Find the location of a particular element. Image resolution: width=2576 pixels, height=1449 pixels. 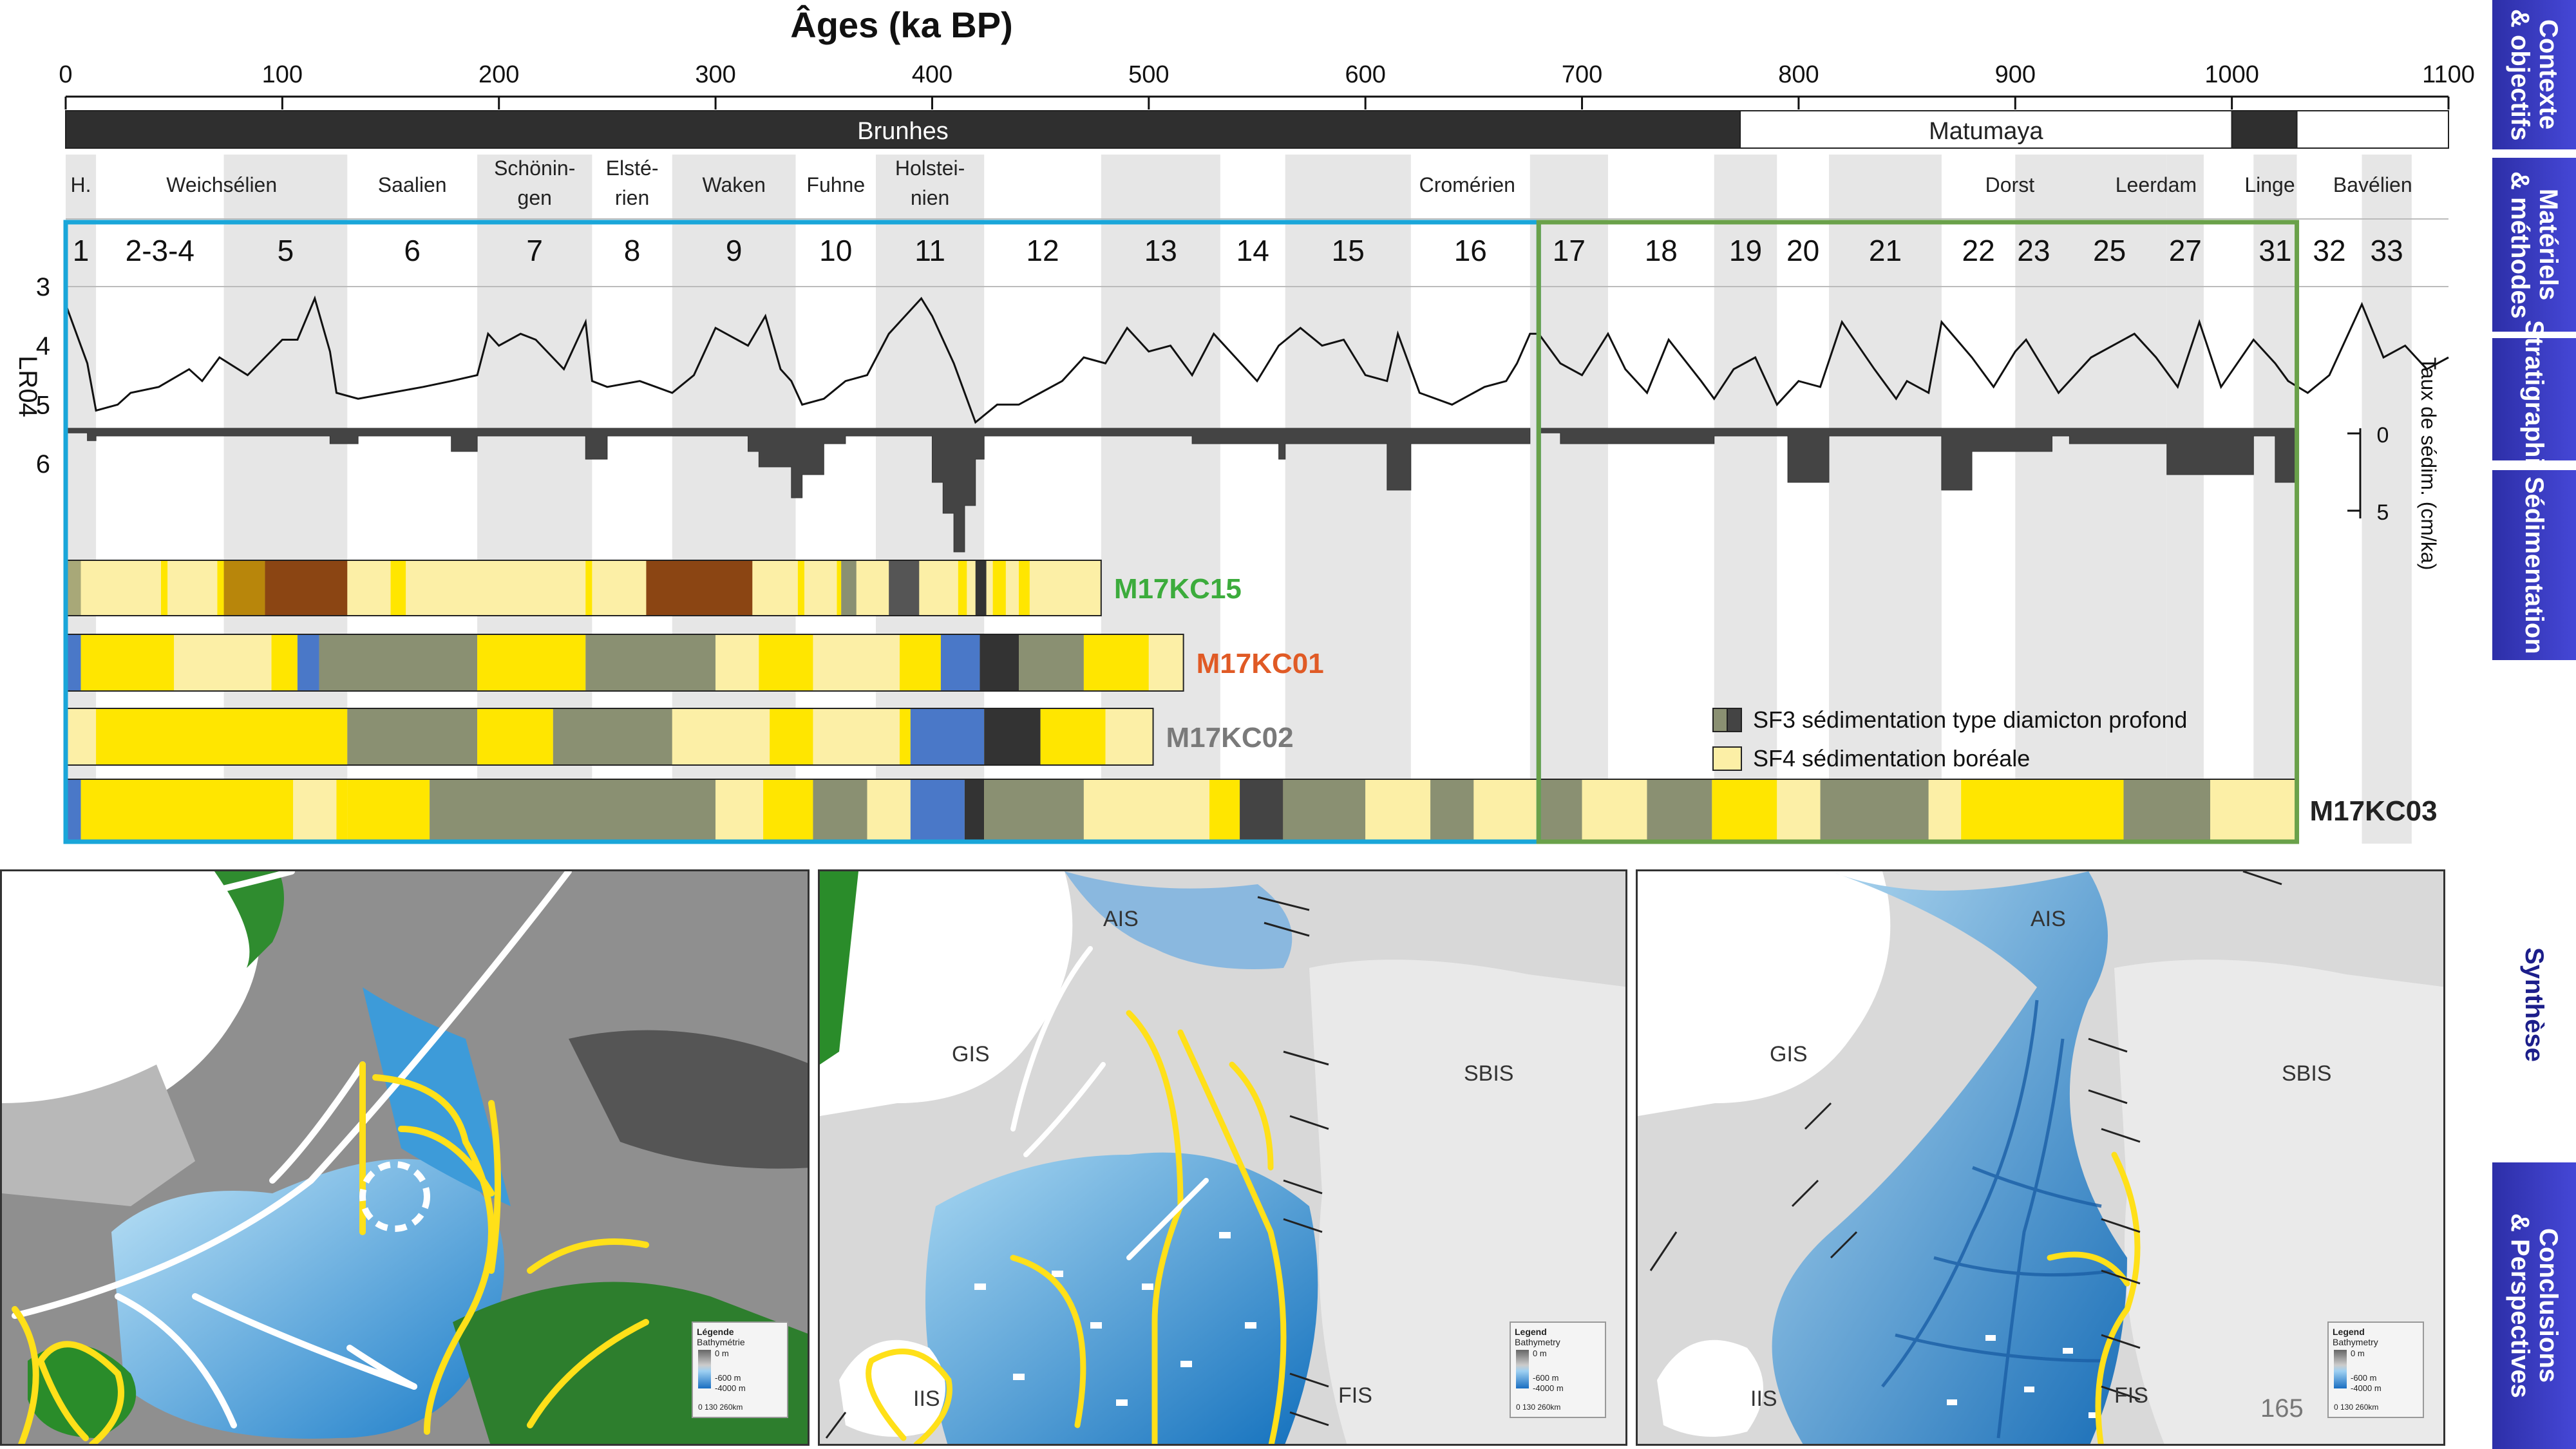

age-tick-label-6: 600 is located at coordinates (1365, 74).